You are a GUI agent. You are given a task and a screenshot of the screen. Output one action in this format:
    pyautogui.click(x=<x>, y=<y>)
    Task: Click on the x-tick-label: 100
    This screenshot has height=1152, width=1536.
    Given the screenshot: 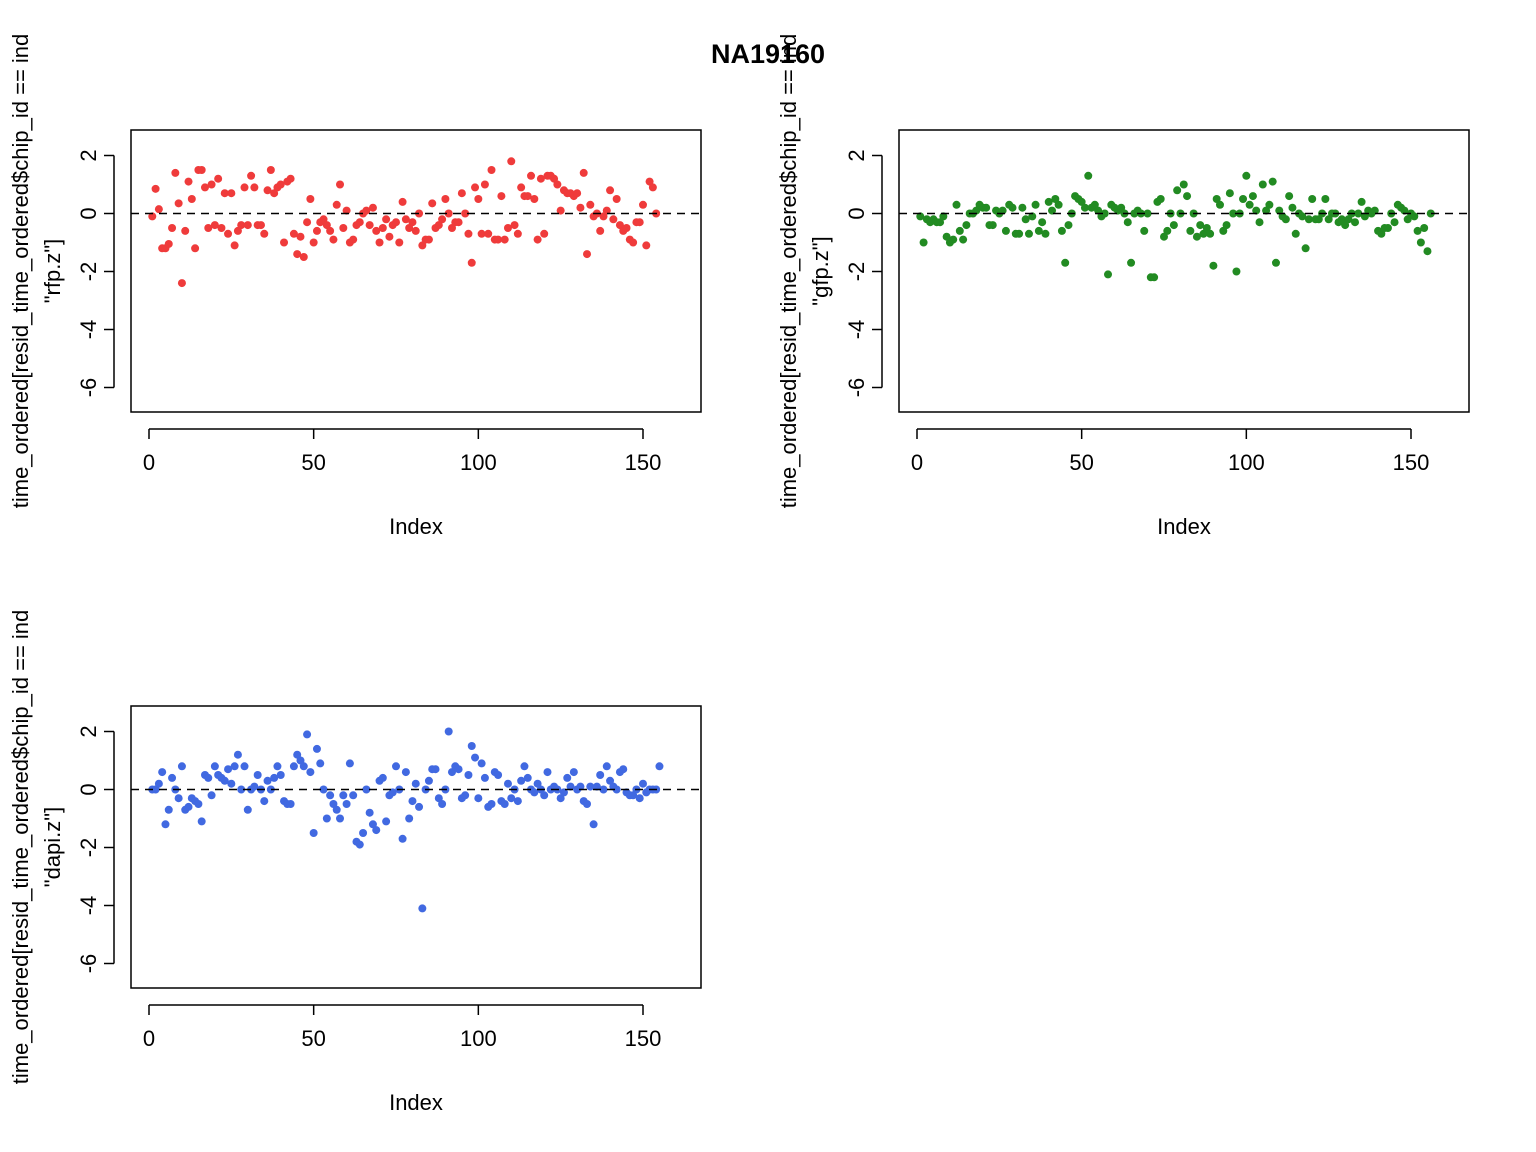 What is the action you would take?
    pyautogui.click(x=478, y=1038)
    